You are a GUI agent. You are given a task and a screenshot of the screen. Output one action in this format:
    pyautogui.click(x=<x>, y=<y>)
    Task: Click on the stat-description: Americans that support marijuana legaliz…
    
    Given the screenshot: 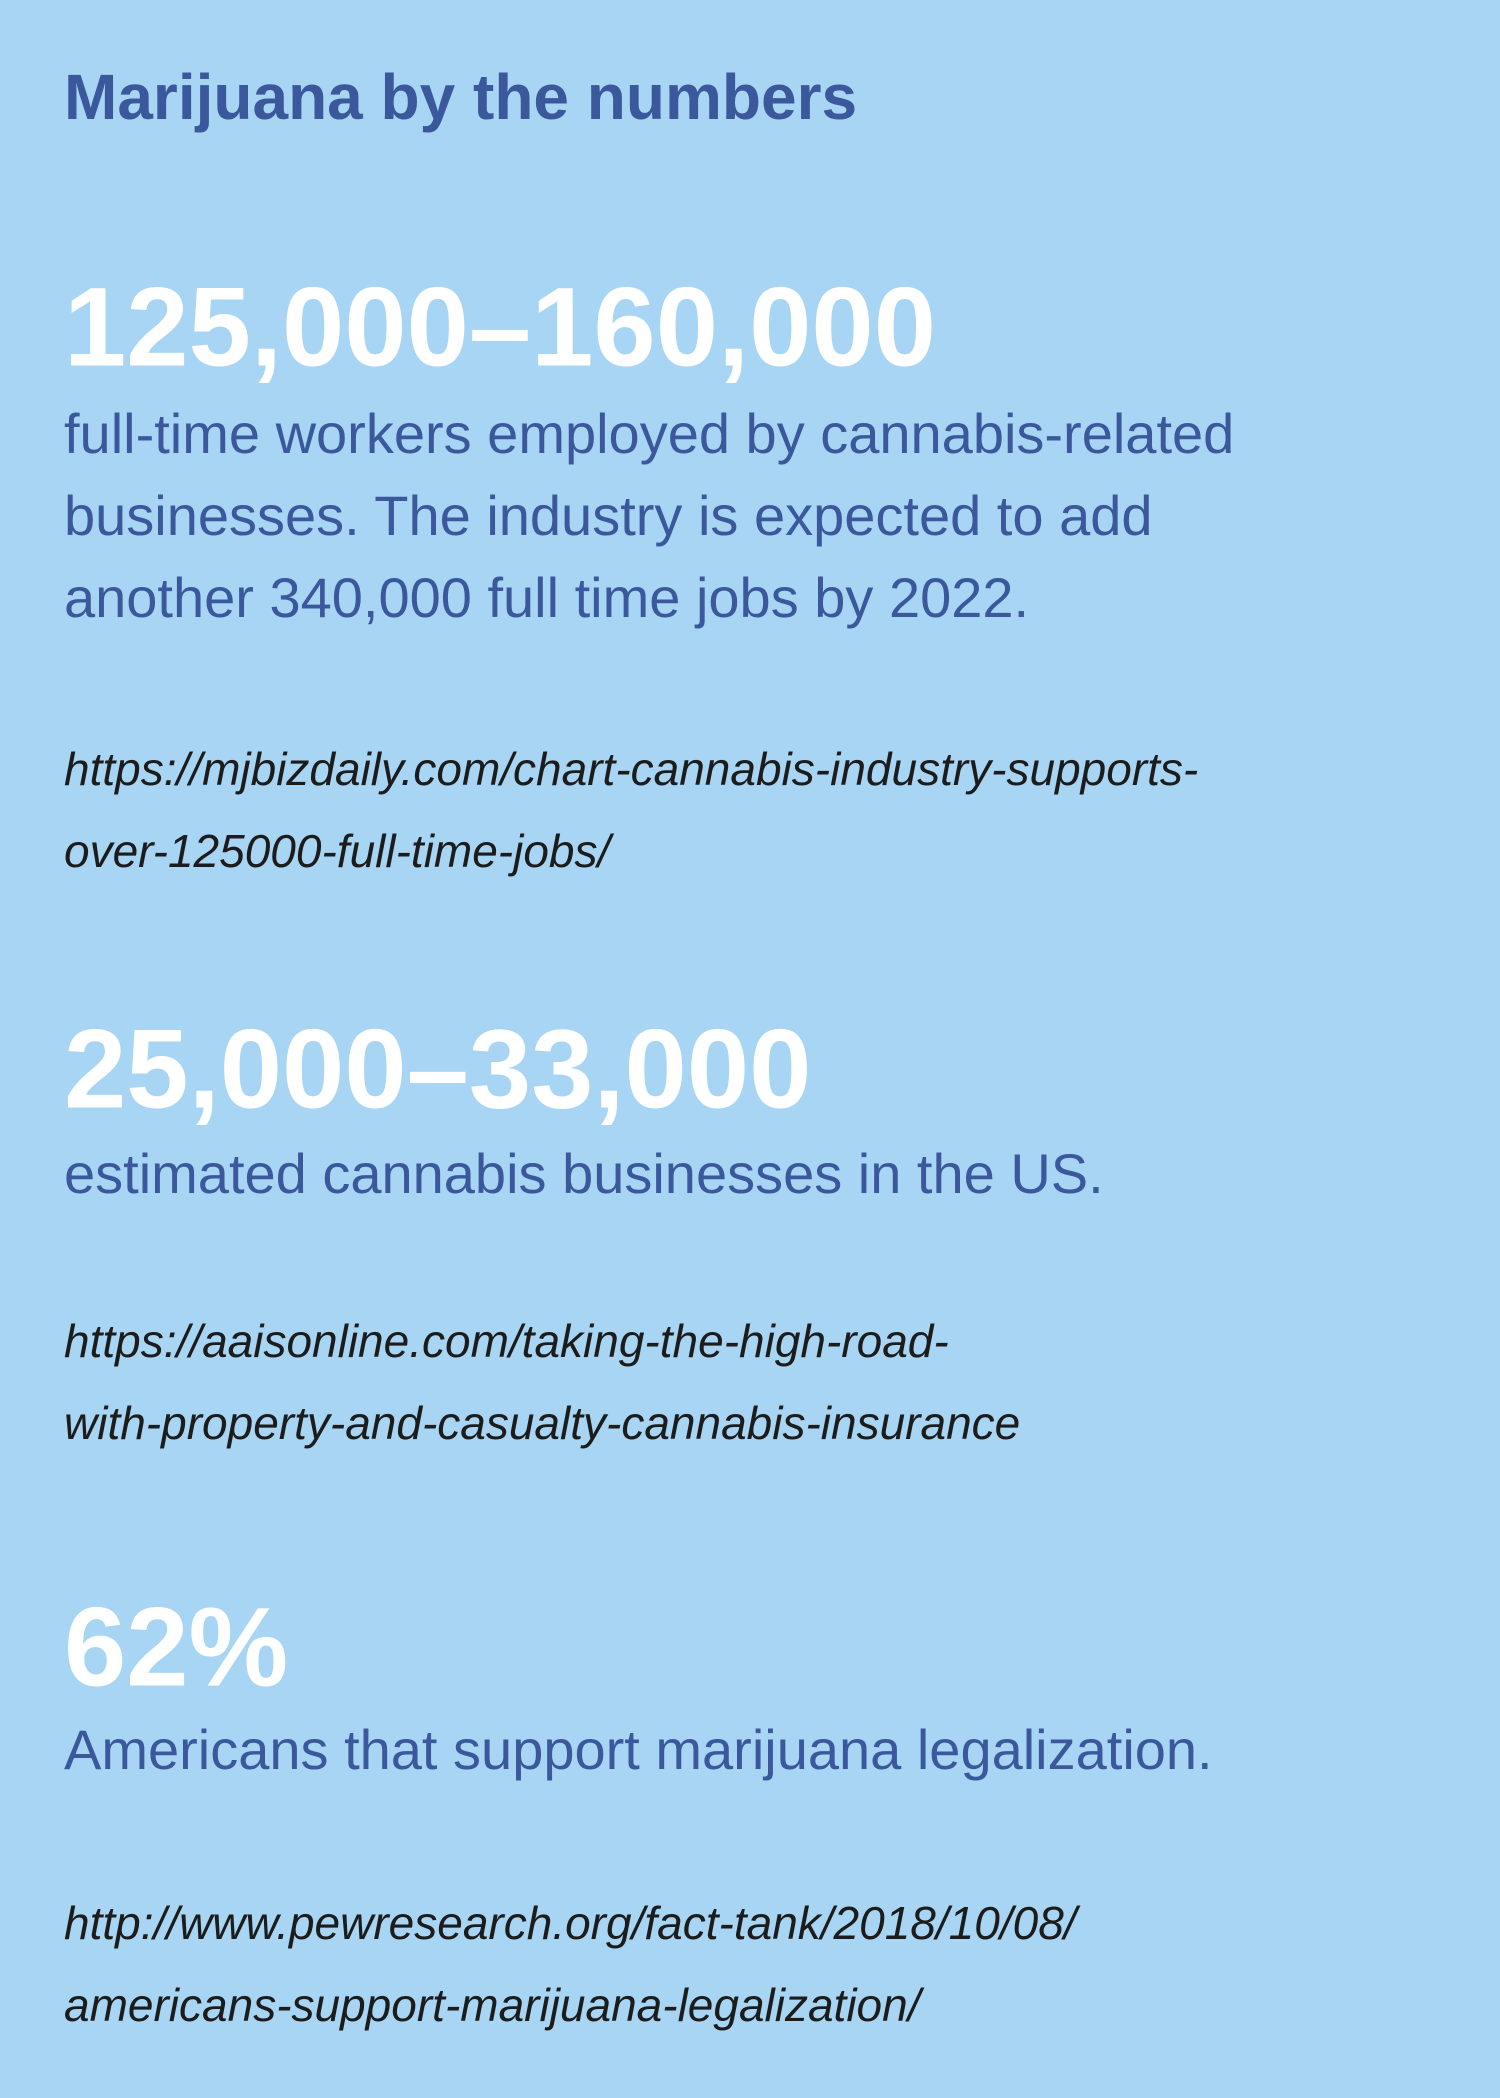 What is the action you would take?
    pyautogui.click(x=638, y=1749)
    